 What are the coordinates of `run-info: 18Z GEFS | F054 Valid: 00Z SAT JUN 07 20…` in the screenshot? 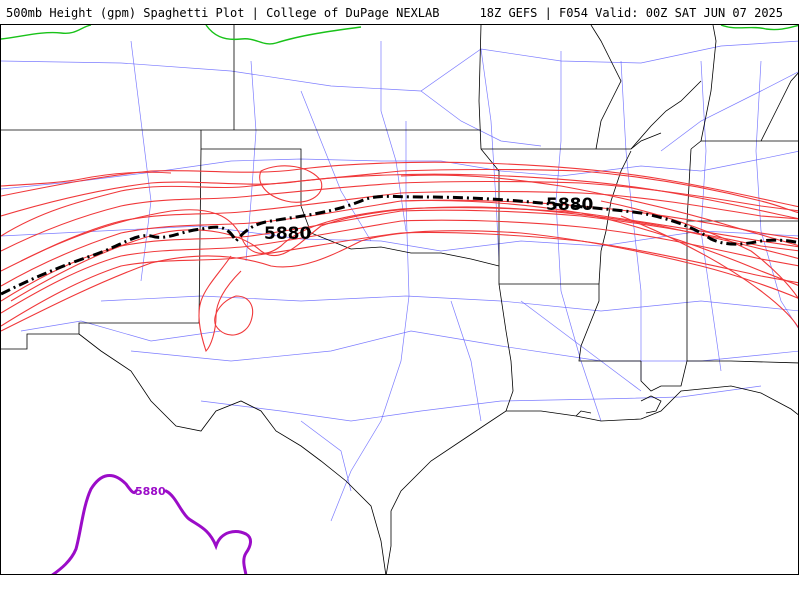 It's located at (631, 13).